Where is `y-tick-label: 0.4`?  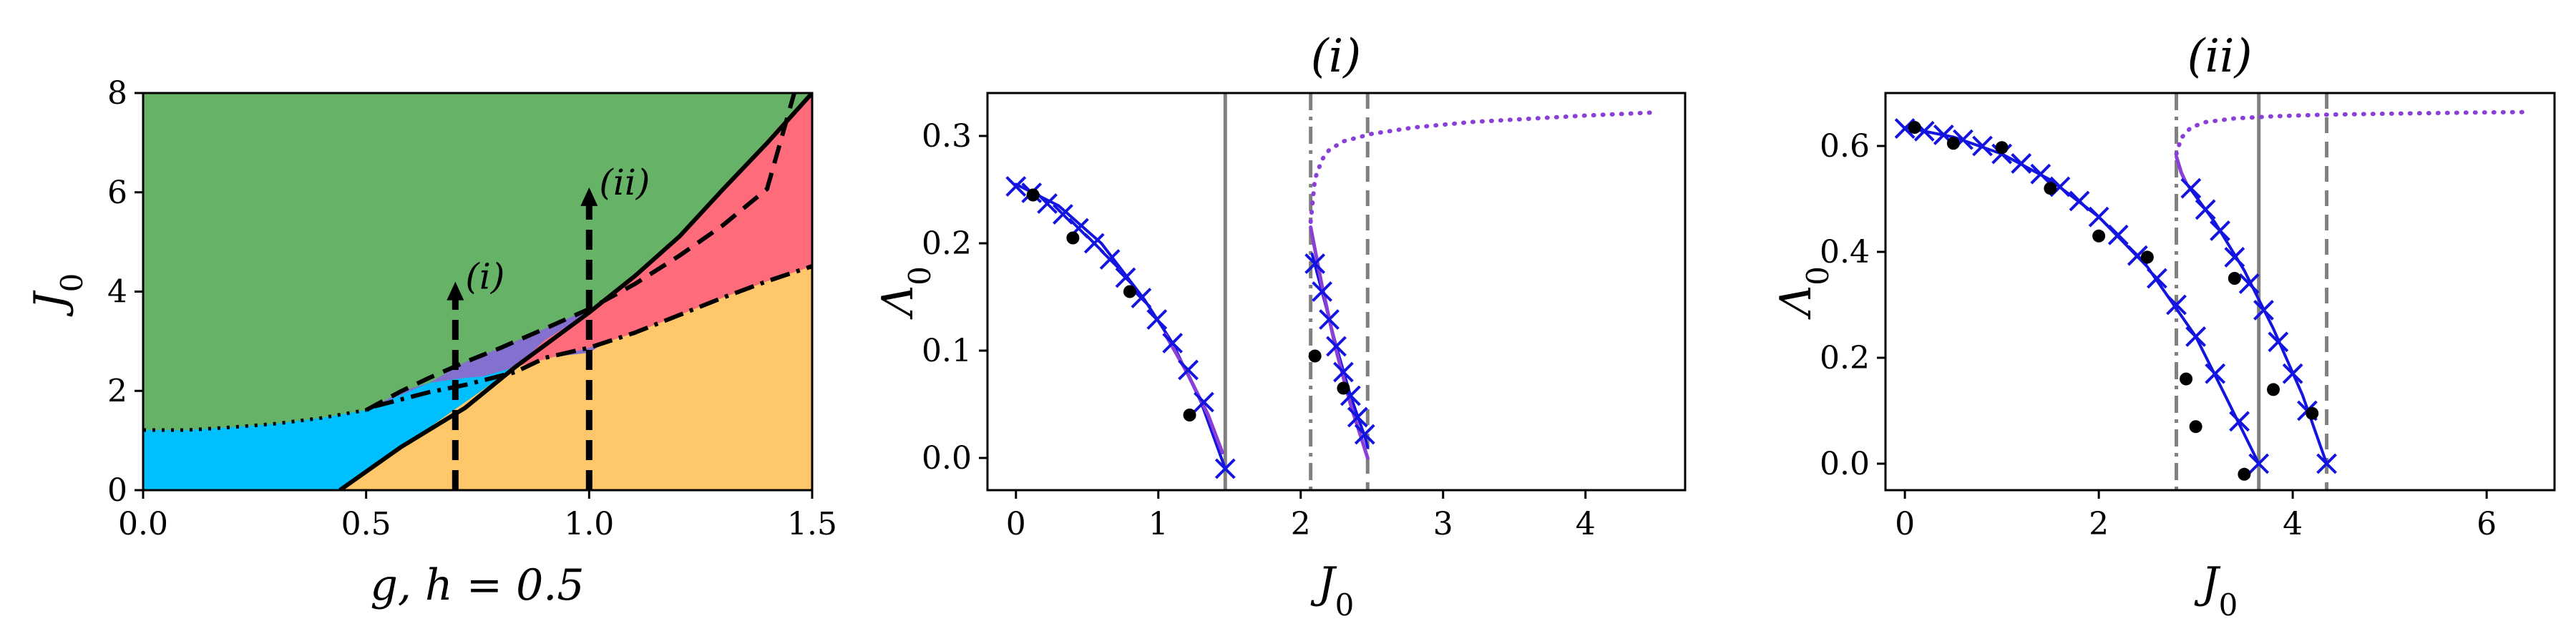 y-tick-label: 0.4 is located at coordinates (1845, 252).